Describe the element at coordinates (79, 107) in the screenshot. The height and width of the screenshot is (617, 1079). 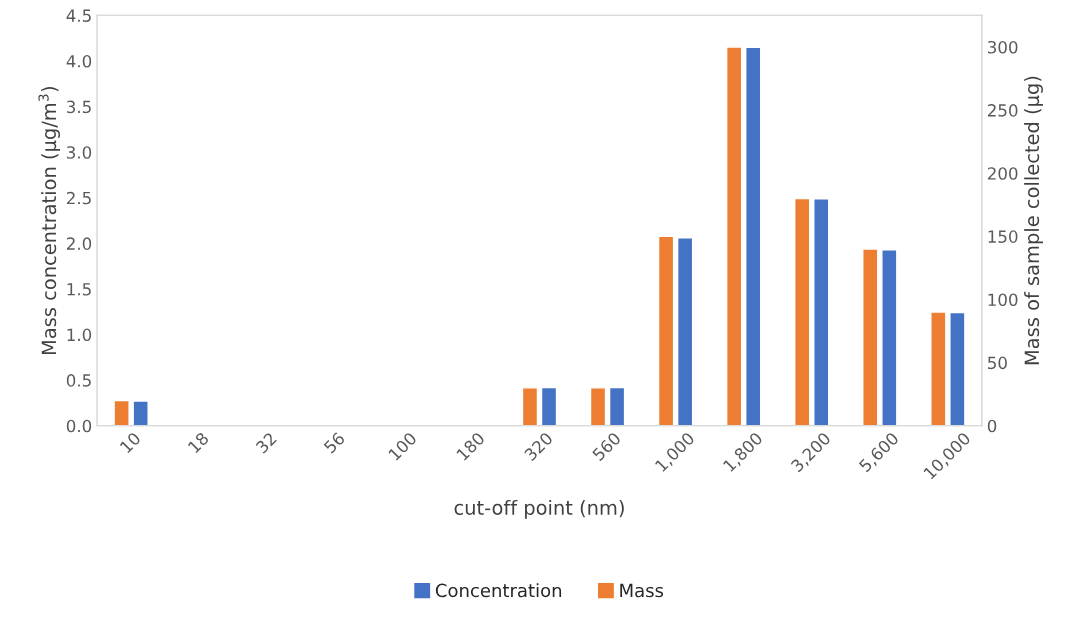
I see `y-tick-label: 3.5` at that location.